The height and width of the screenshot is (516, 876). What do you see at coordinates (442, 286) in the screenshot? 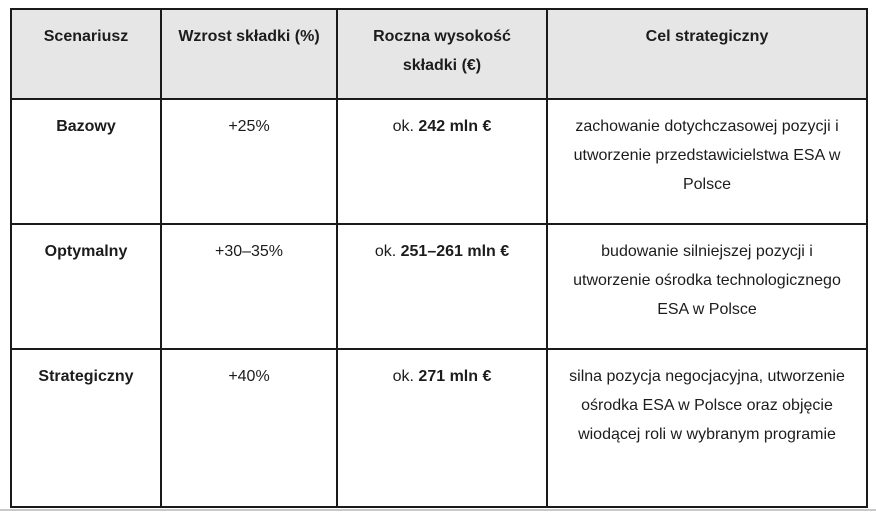
I see `amount-value-cell: ok. 251–261 mln €` at bounding box center [442, 286].